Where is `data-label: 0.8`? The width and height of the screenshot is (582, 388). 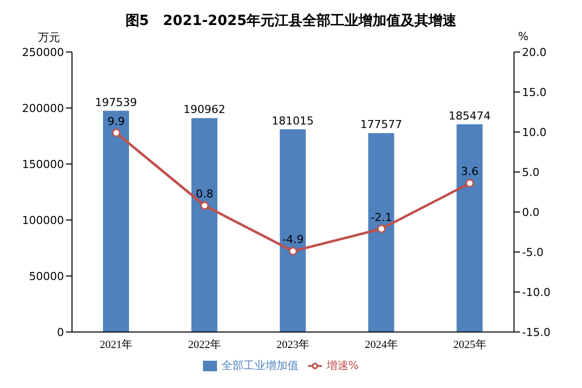
data-label: 0.8 is located at coordinates (205, 194).